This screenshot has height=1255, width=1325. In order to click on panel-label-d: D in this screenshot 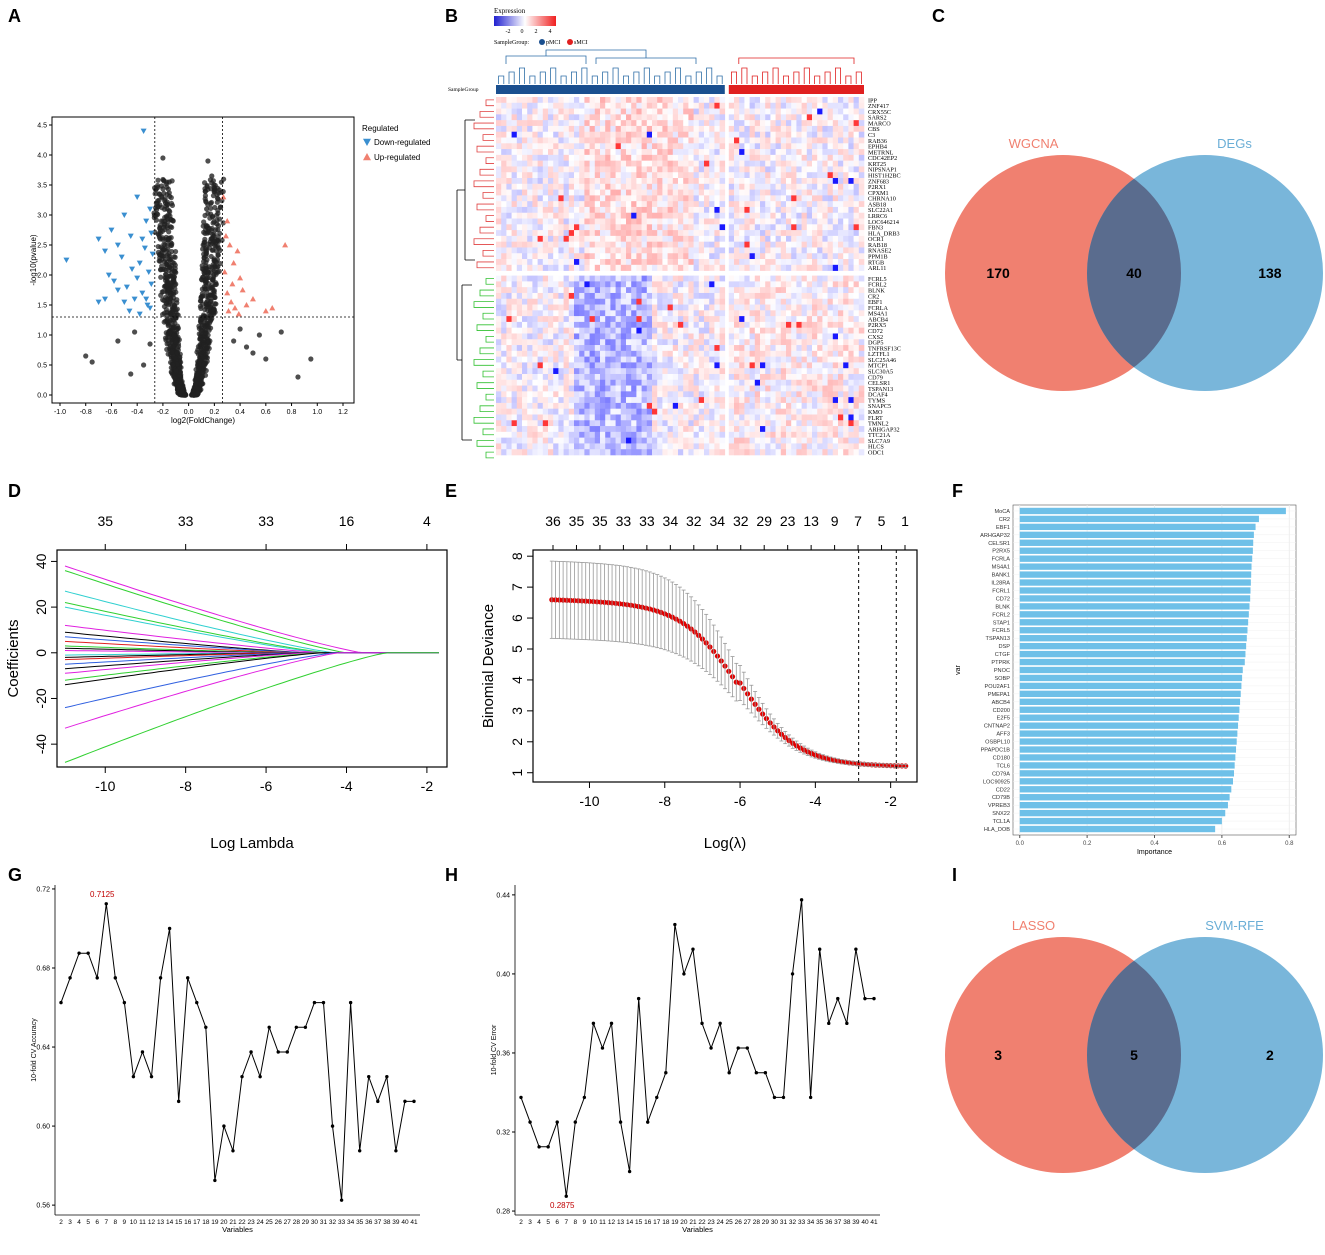, I will do `click(14, 491)`.